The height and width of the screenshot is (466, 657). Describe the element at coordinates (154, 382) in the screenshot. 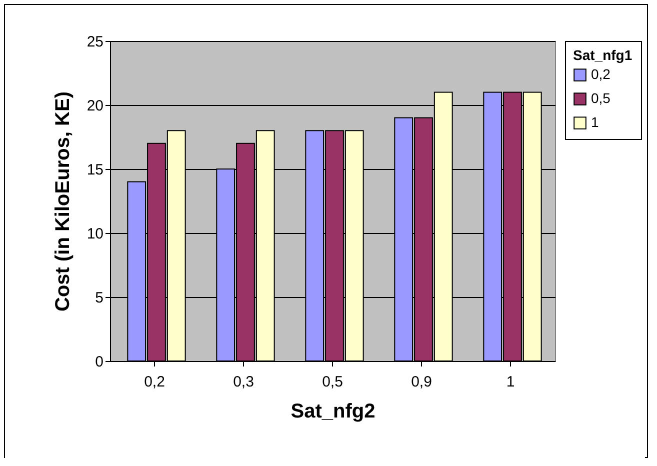

I see `x-tick-label: 0,2` at that location.